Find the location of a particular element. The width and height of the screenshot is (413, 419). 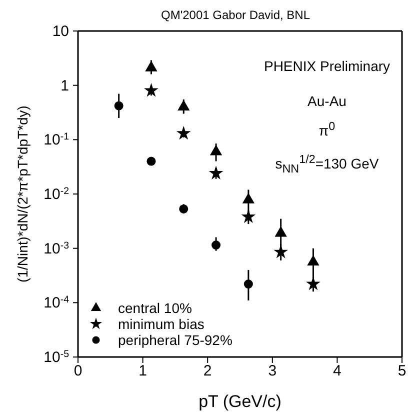

x-tick-label: 3 is located at coordinates (272, 371).